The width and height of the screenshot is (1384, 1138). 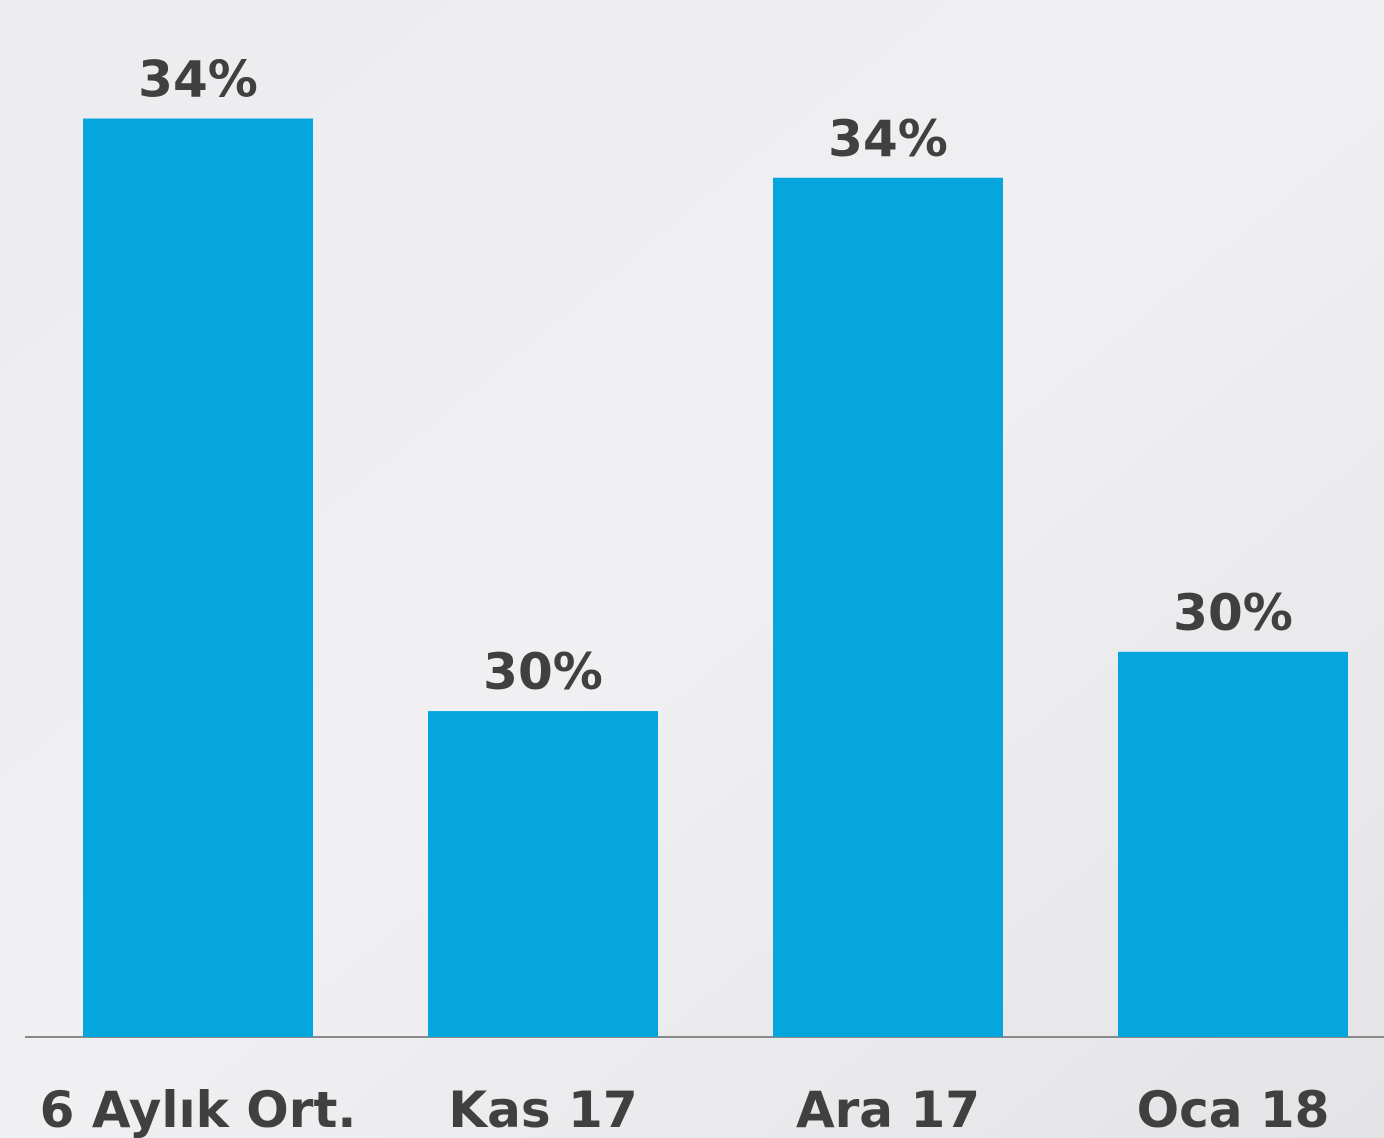 I want to click on x-tick-label: Kas 17, so click(x=542, y=1109).